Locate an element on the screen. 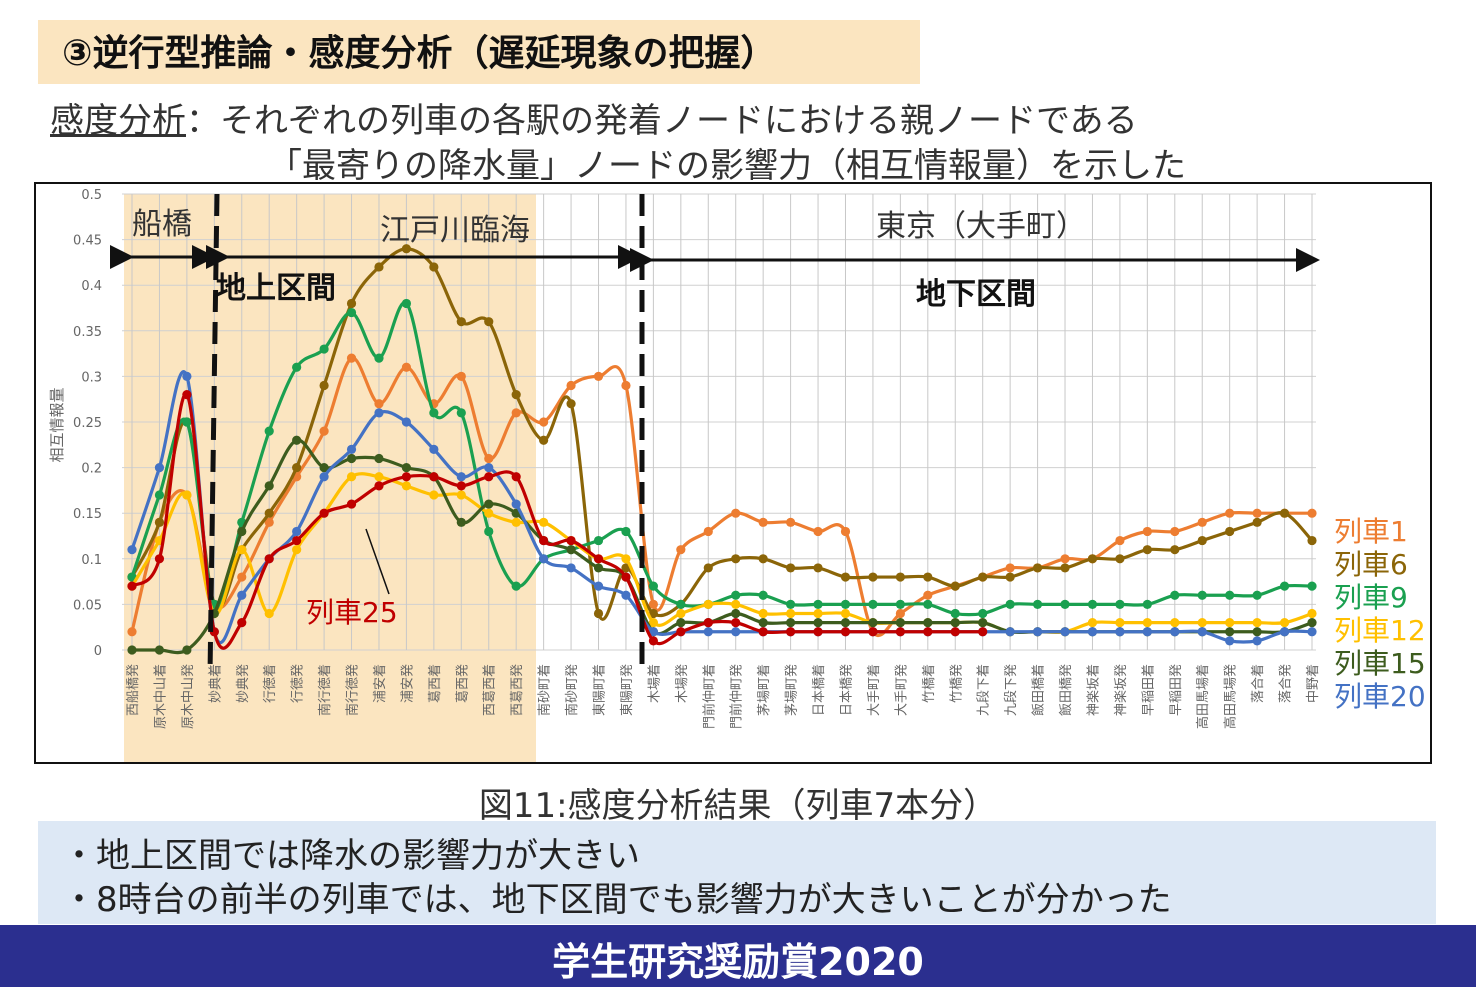  x-tick-label: 原木中山発 is located at coordinates (188, 696).